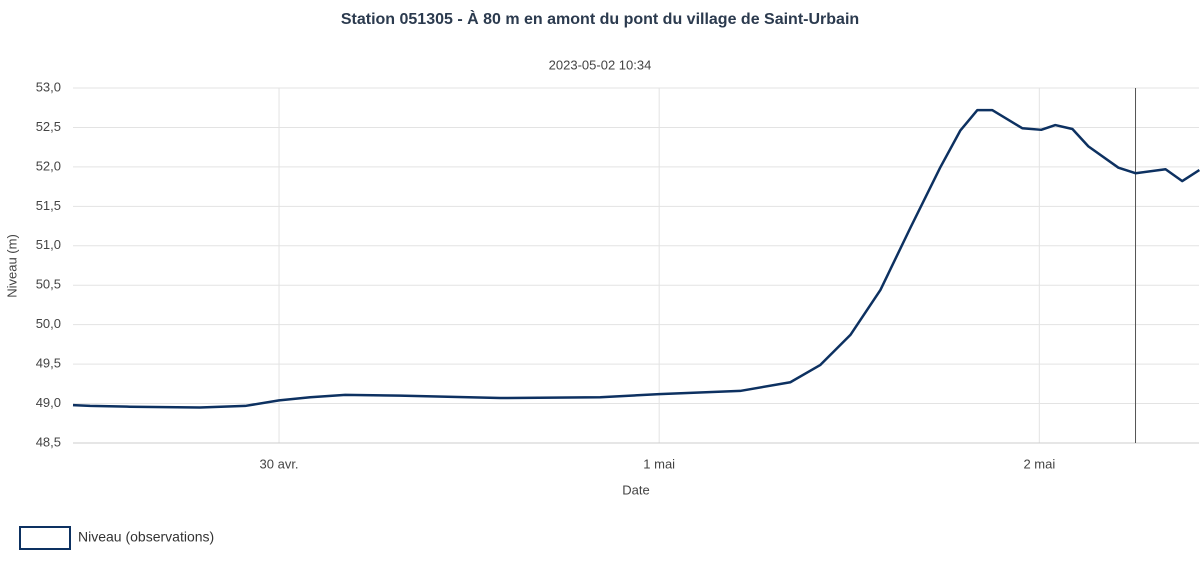 The width and height of the screenshot is (1200, 567). What do you see at coordinates (48, 86) in the screenshot?
I see `y-tick-label: 53,0` at bounding box center [48, 86].